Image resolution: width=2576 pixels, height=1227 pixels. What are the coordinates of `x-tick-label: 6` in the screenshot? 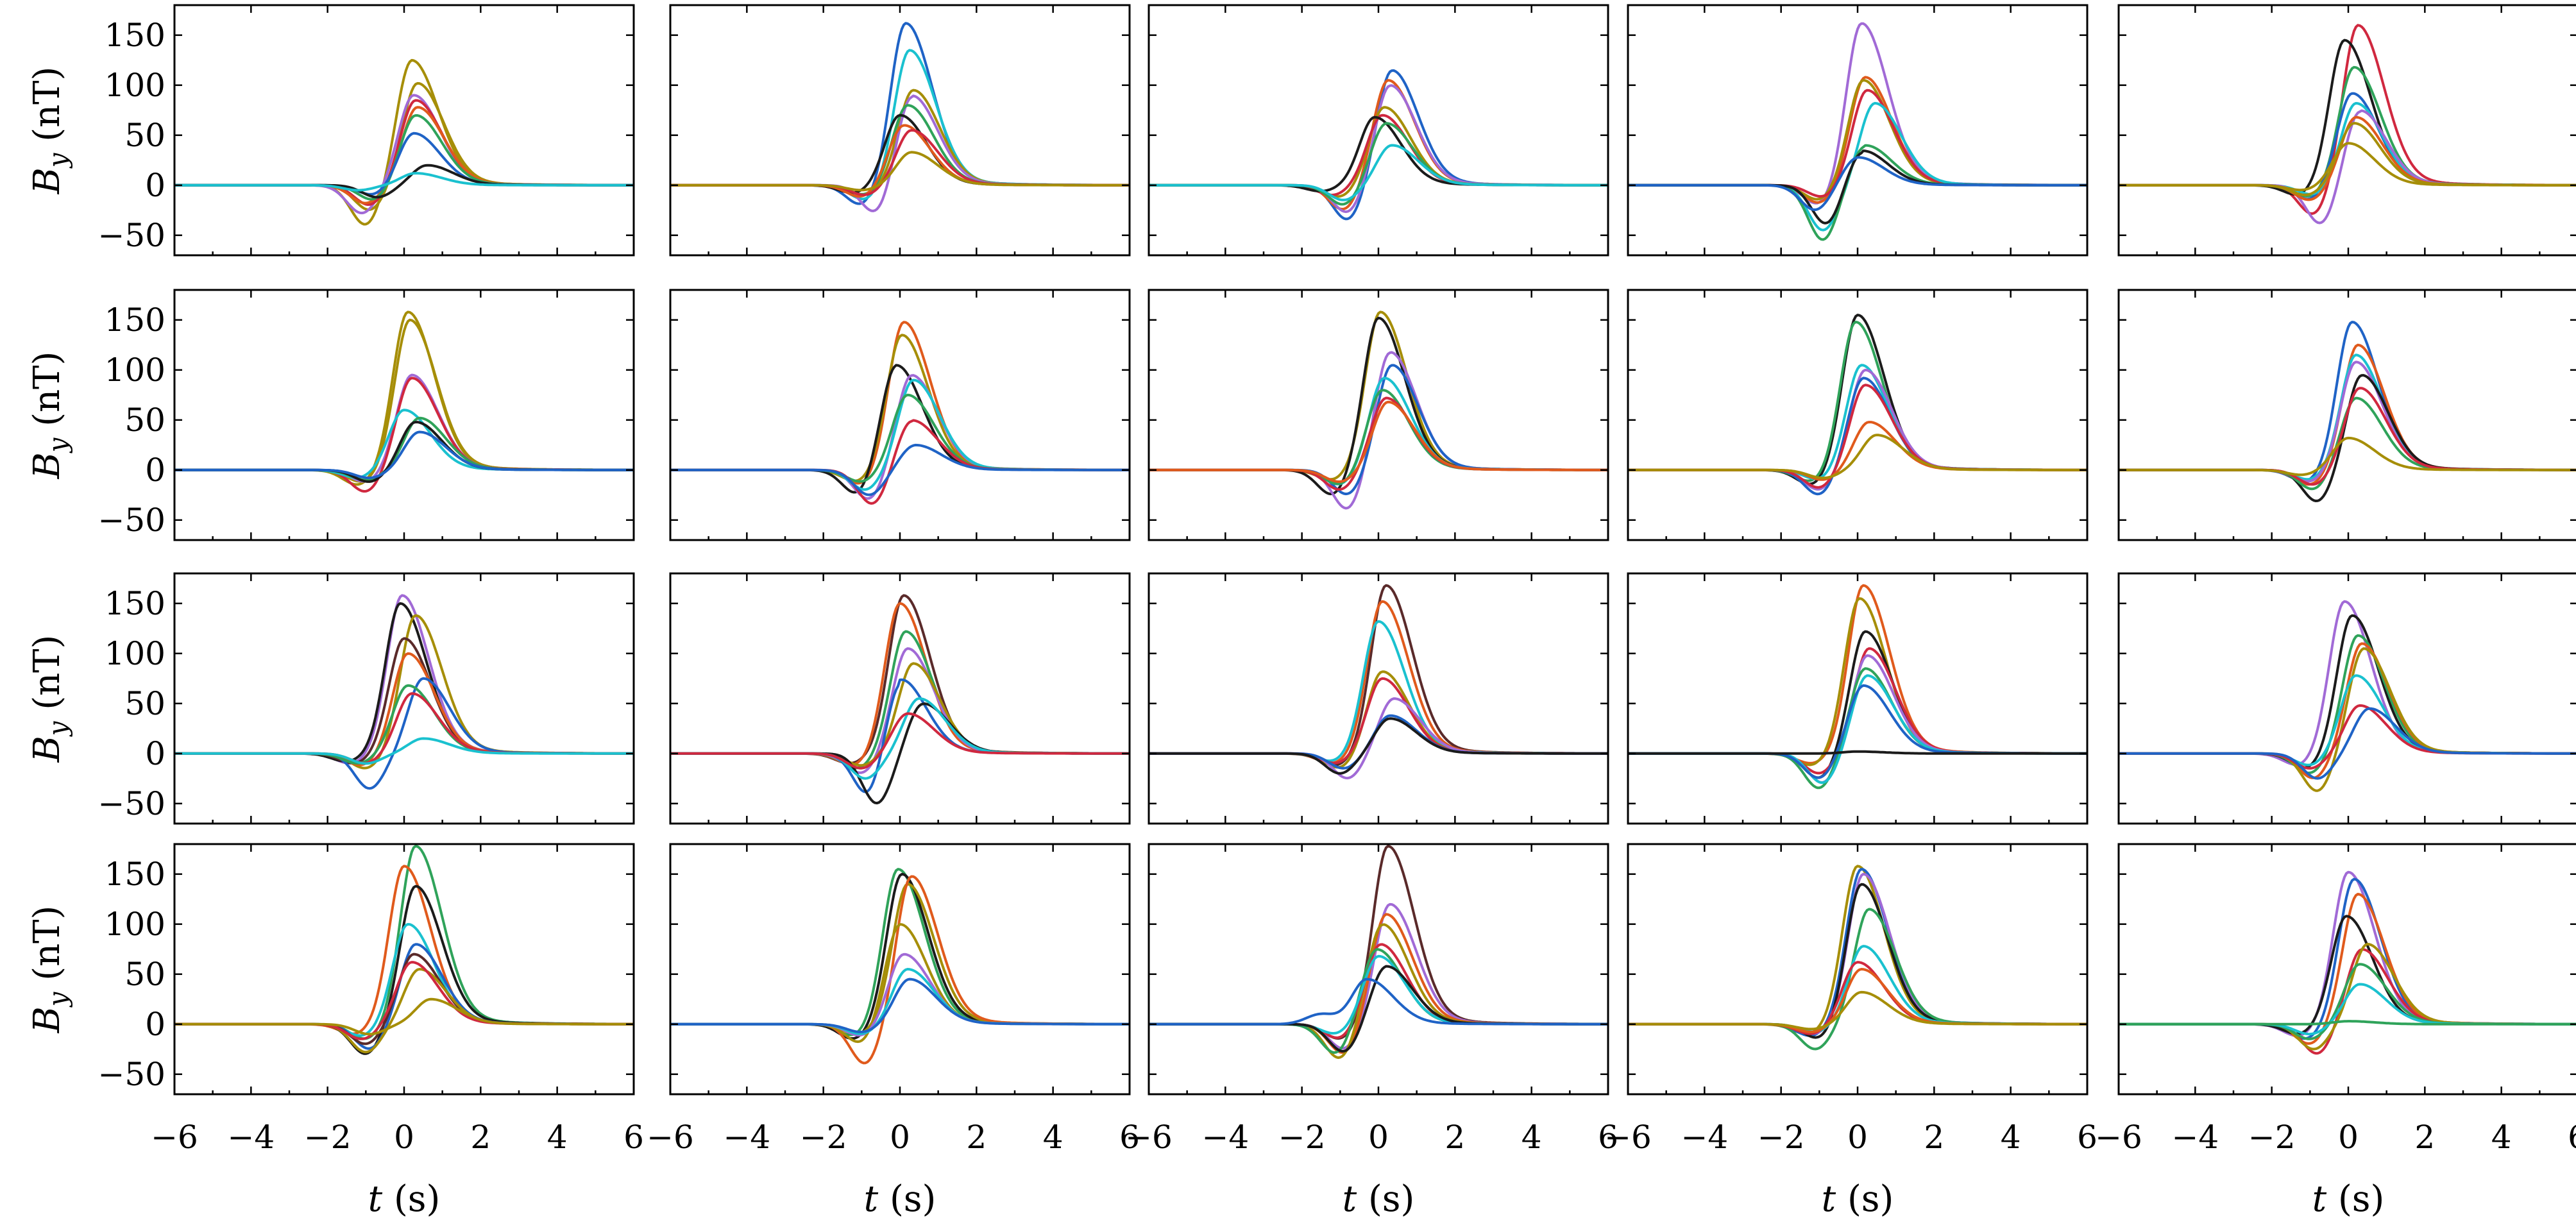 It's located at (633, 1137).